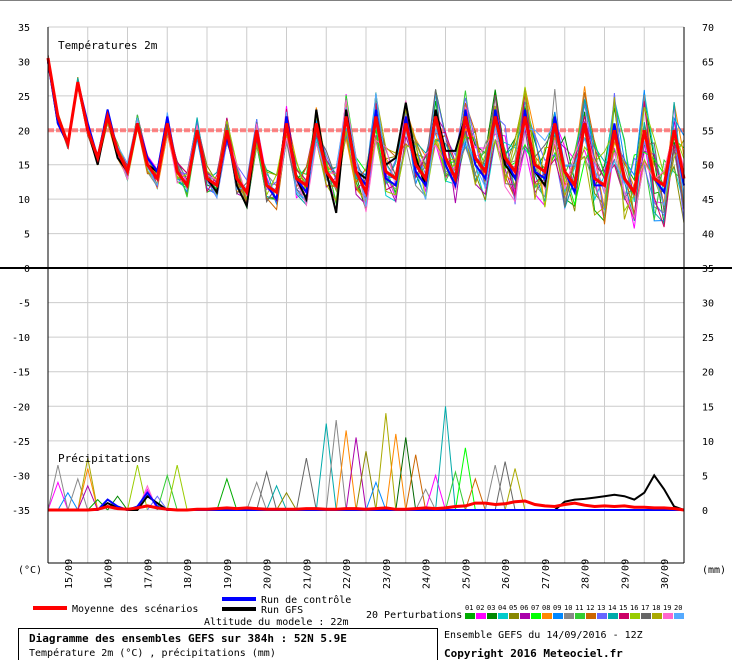  Describe the element at coordinates (108, 45) in the screenshot. I see `temp-panel-title: Températures 2m` at that location.